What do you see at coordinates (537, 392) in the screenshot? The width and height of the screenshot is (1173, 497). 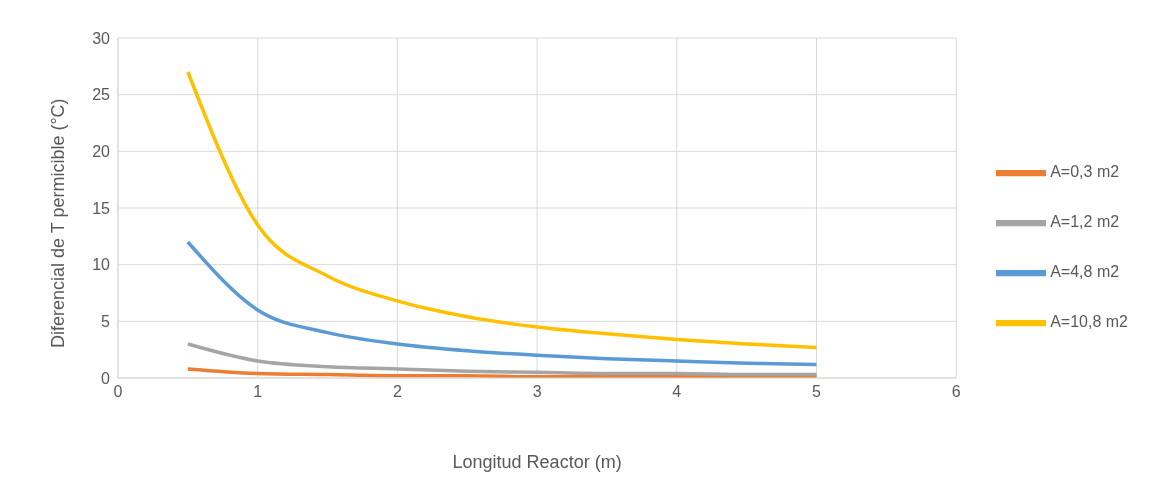 I see `x-tick-label: 3` at bounding box center [537, 392].